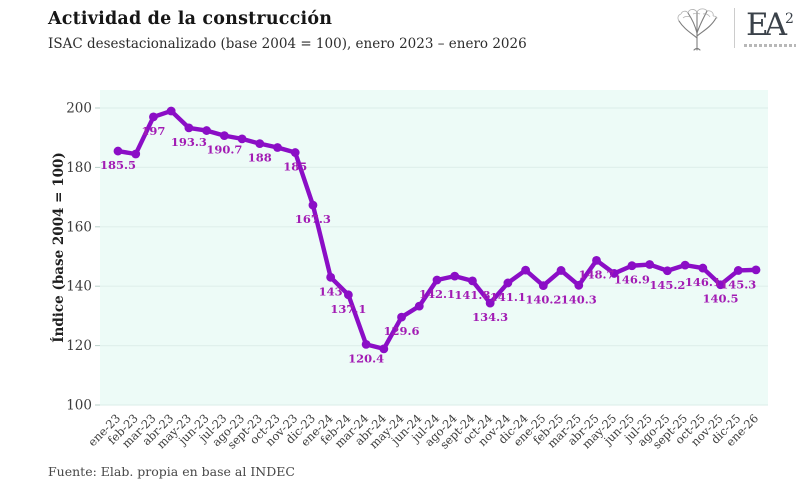 Image resolution: width=810 pixels, height=490 pixels. What do you see at coordinates (79, 168) in the screenshot?
I see `y-tick-label: 180` at bounding box center [79, 168].